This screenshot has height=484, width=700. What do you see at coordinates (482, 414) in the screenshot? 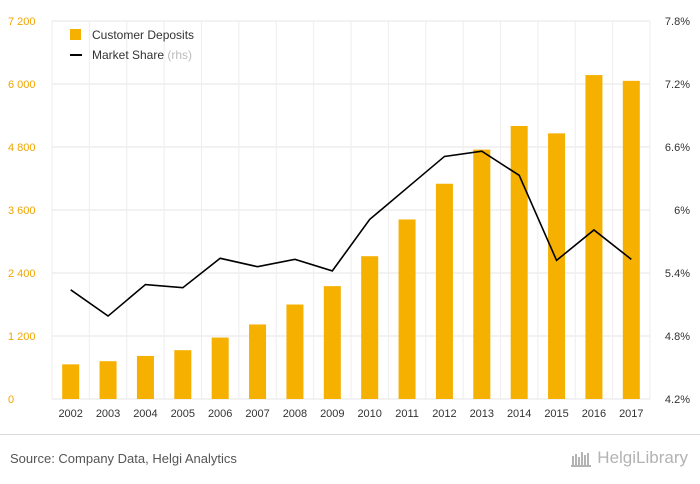
I see `x-tick-label-2013: 2013` at bounding box center [482, 414].